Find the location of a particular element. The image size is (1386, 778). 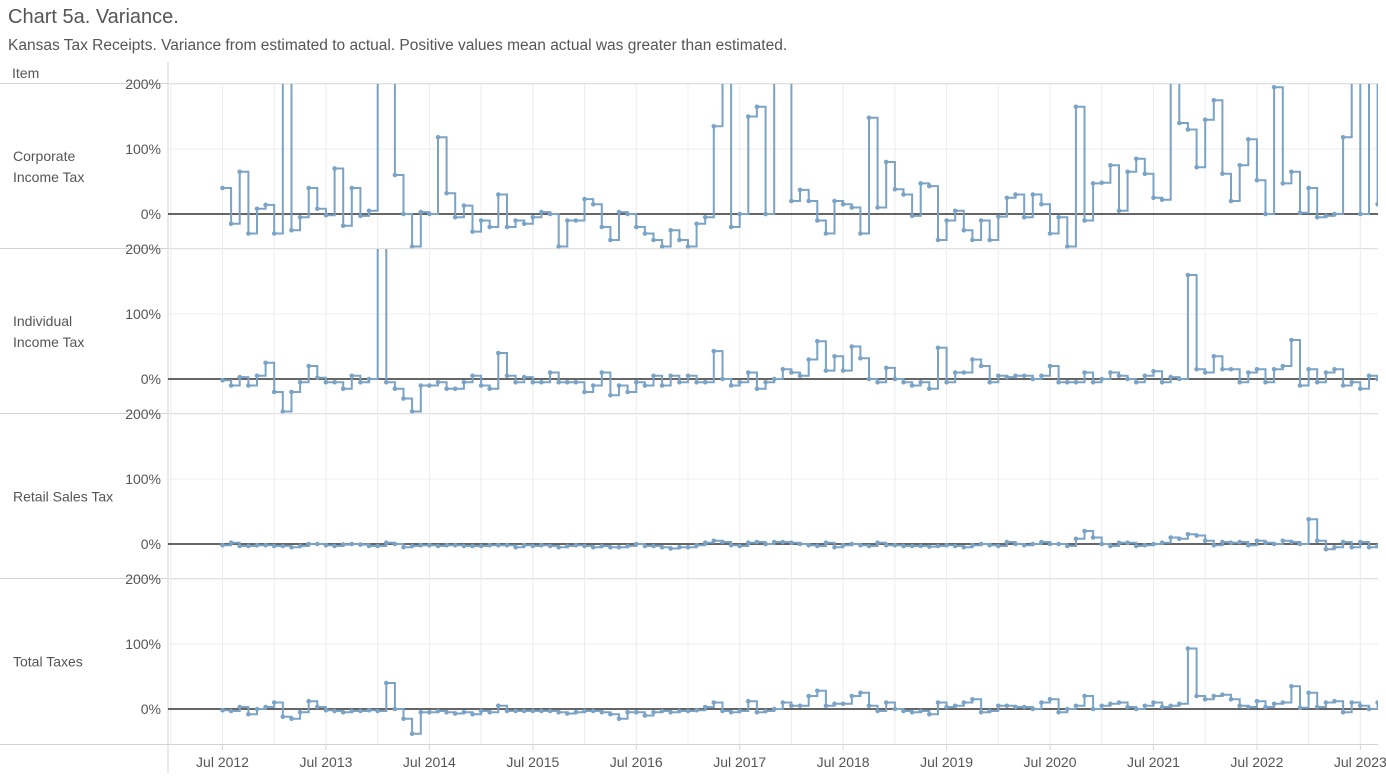

series is located at coordinates (799, 534).